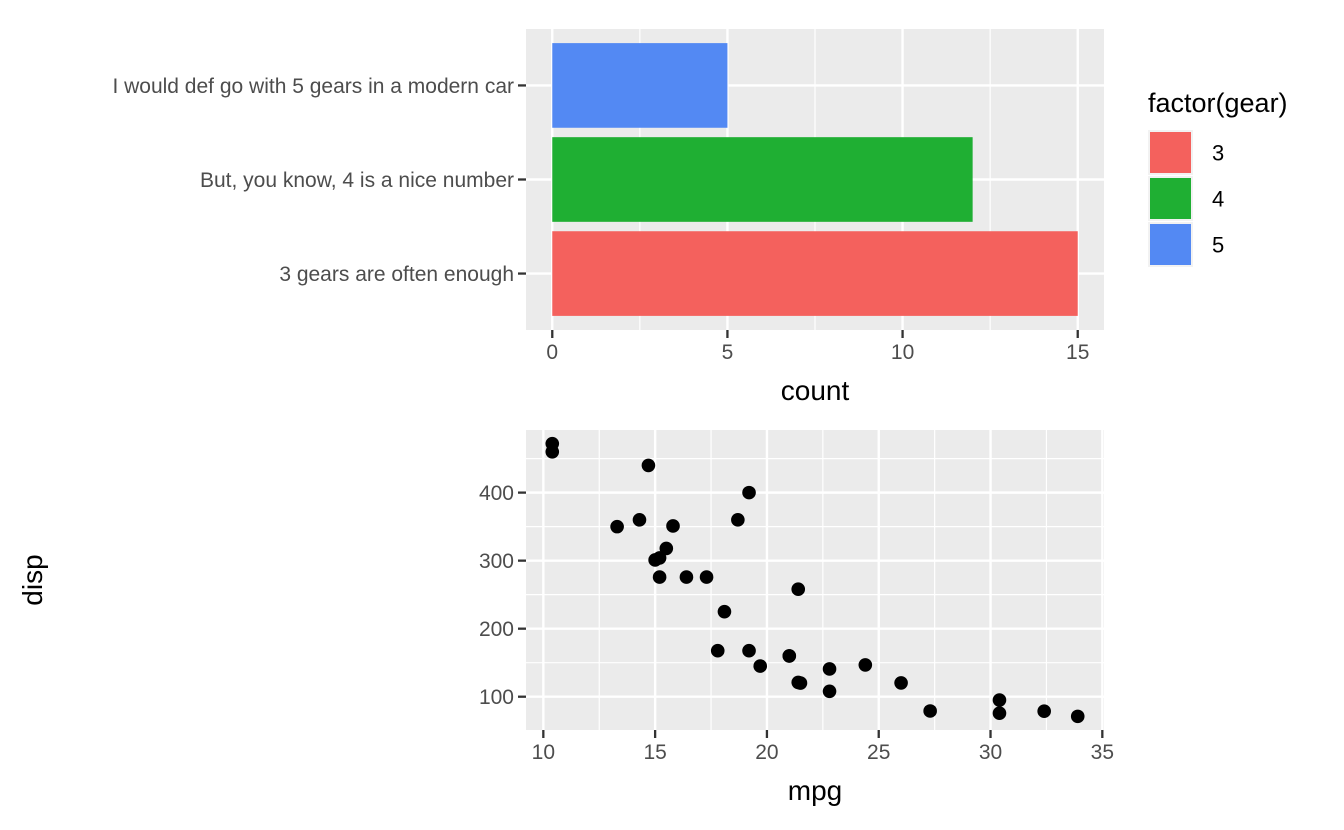 This screenshot has height=830, width=1344. What do you see at coordinates (728, 352) in the screenshot?
I see `x-tick-label: 5` at bounding box center [728, 352].